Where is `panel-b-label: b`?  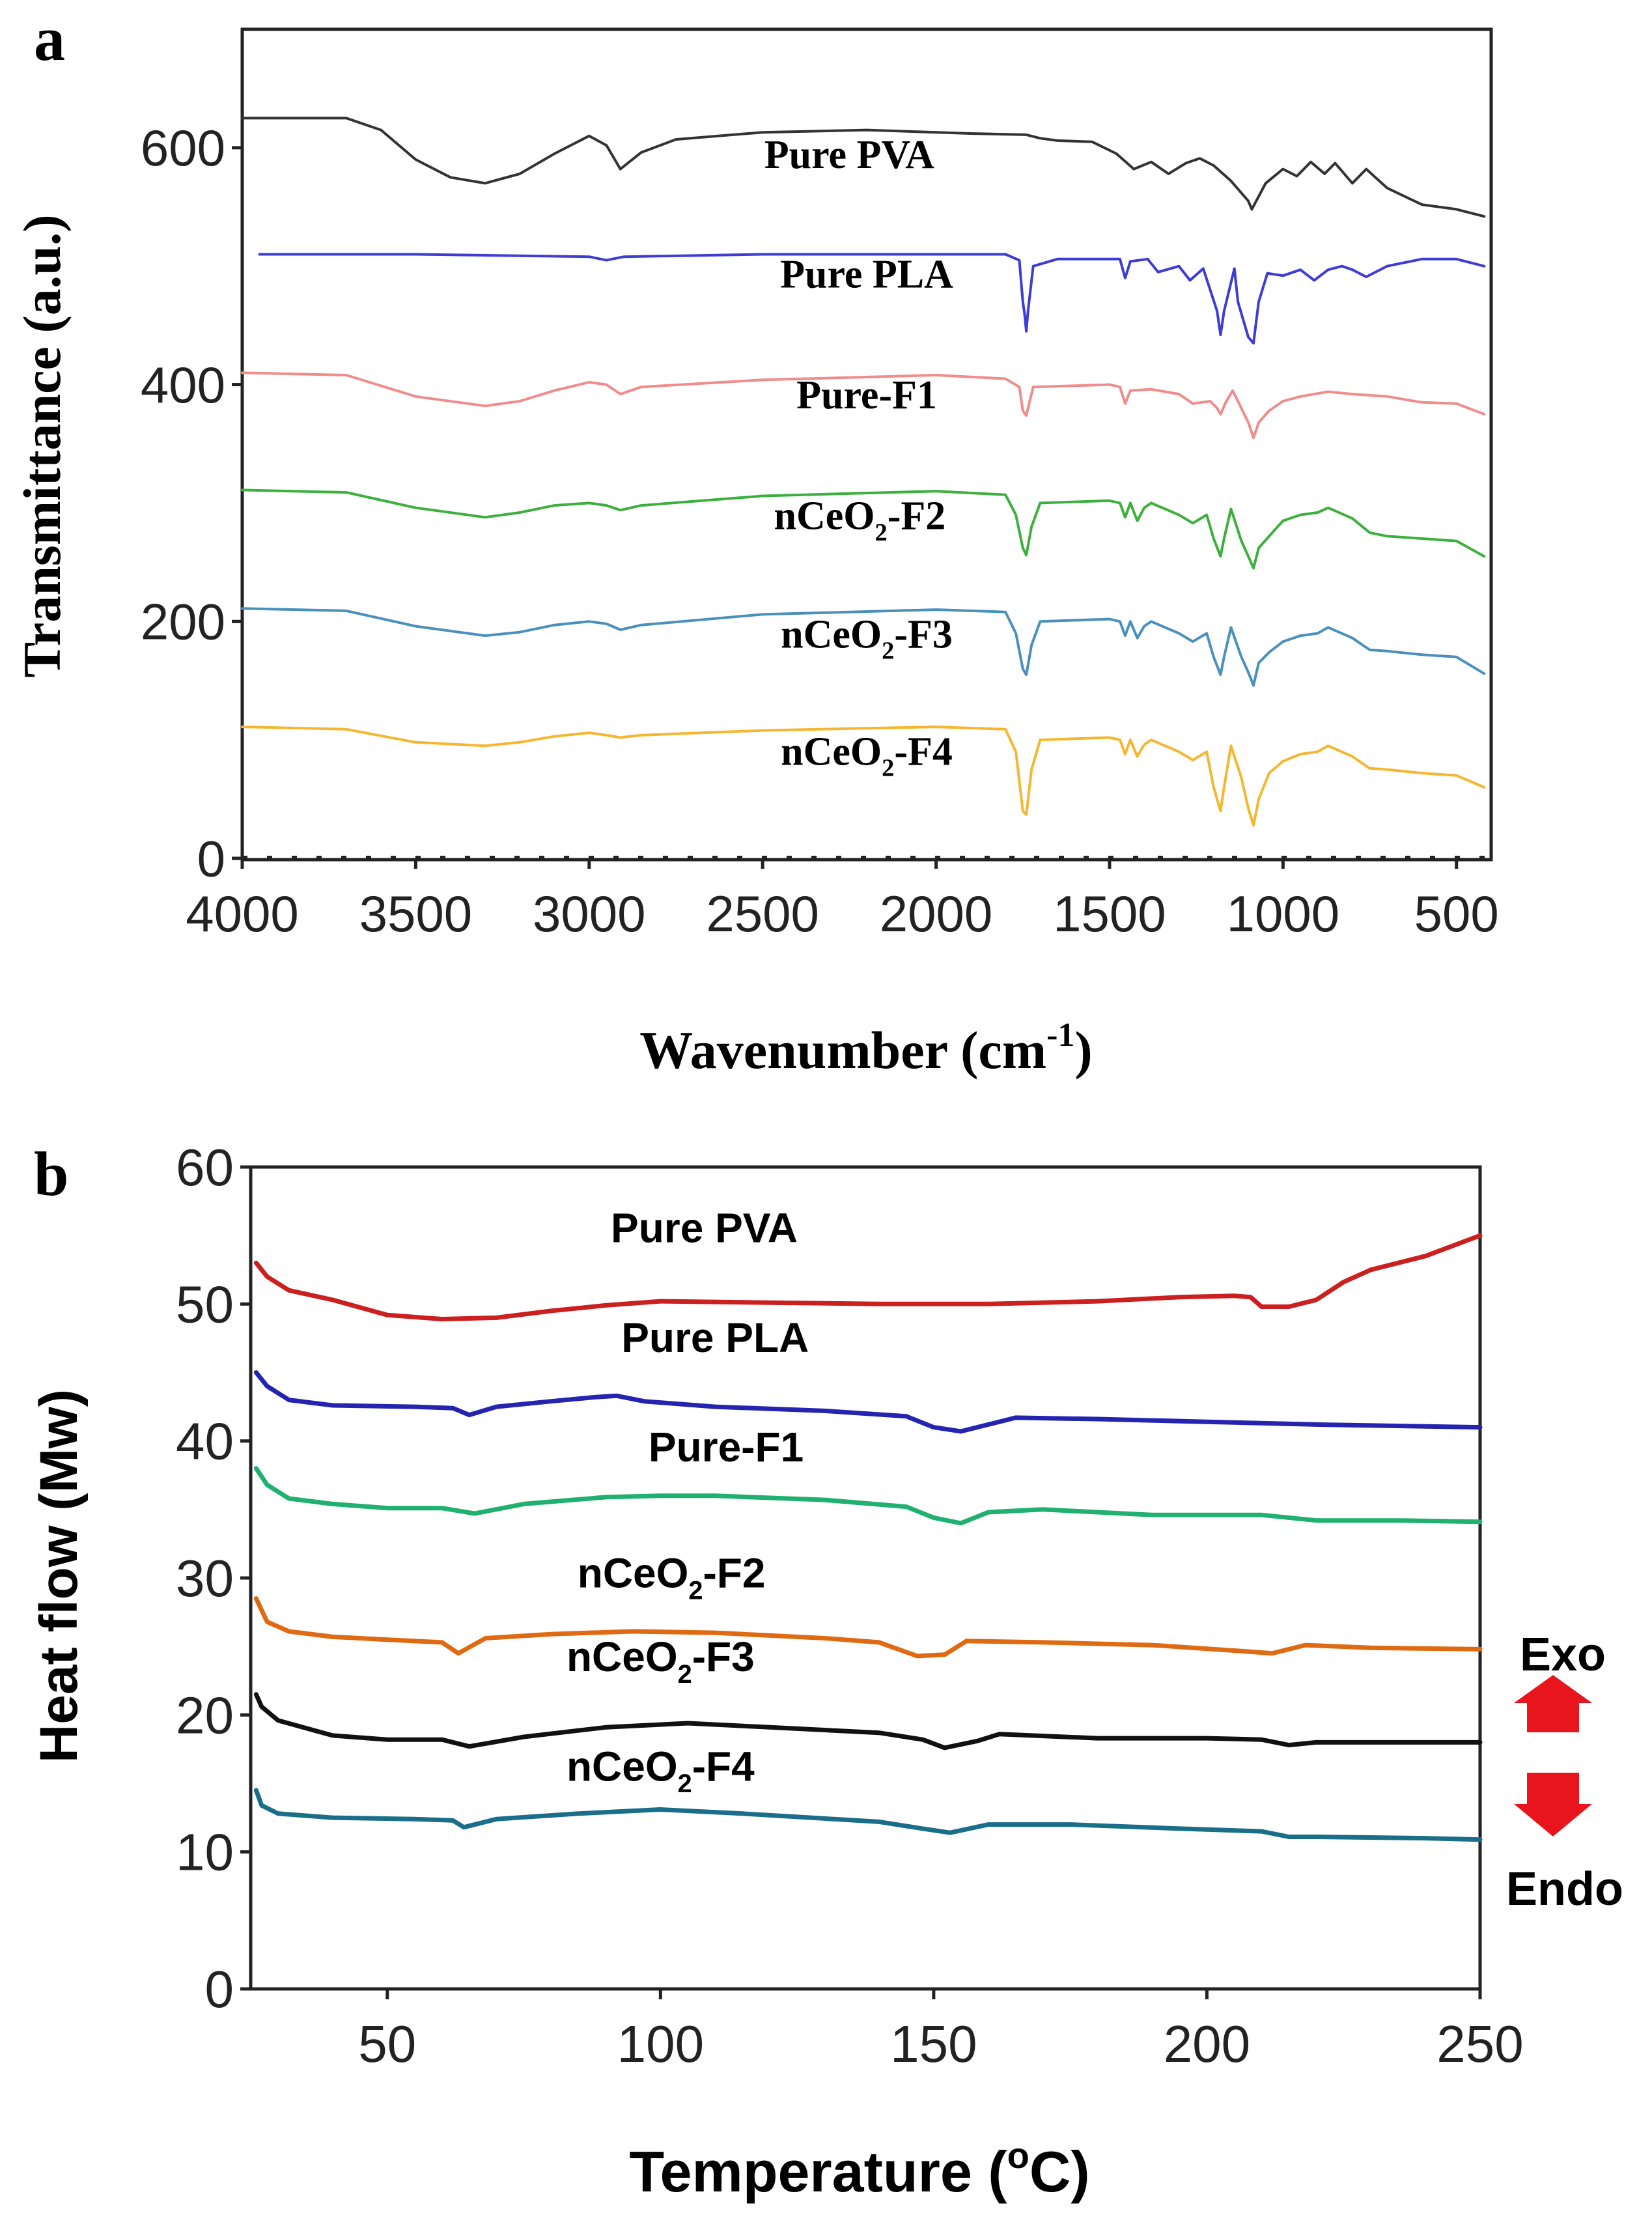
panel-b-label: b is located at coordinates (51, 1174).